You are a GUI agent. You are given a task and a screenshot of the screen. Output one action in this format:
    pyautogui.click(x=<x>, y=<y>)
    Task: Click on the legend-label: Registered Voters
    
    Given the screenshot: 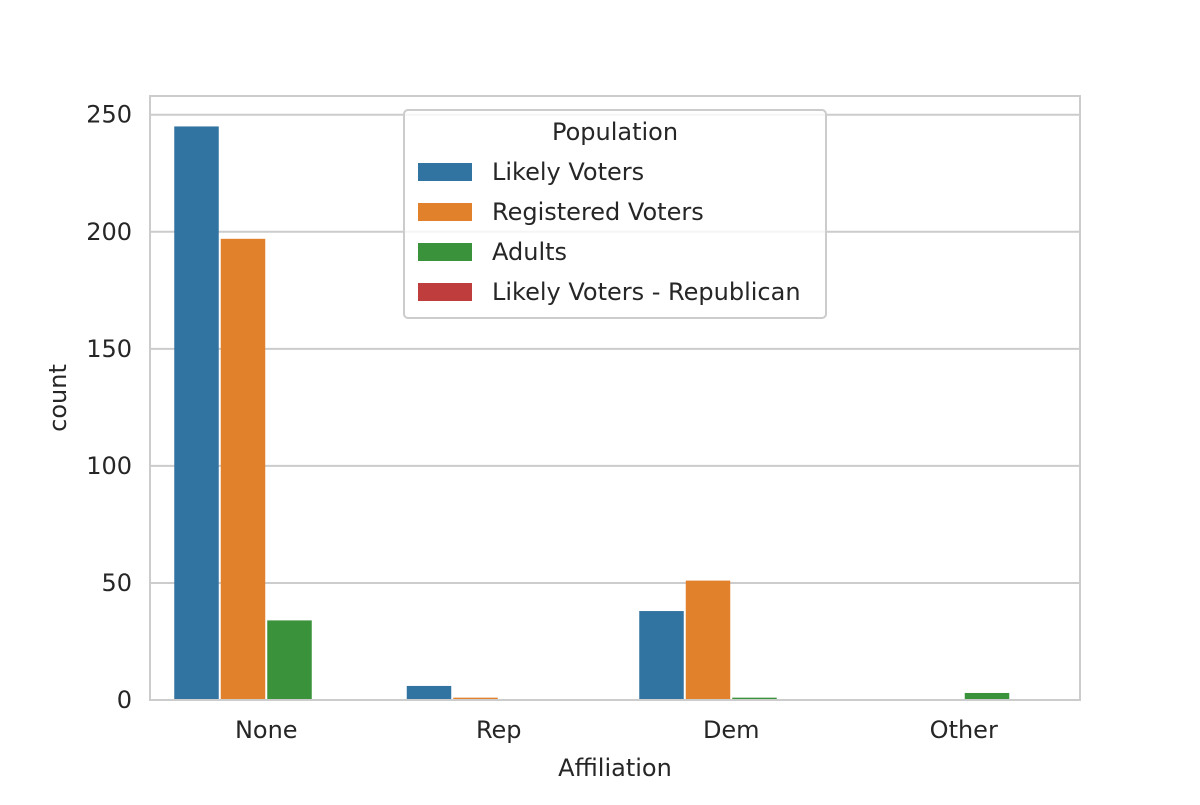 What is the action you would take?
    pyautogui.click(x=598, y=212)
    